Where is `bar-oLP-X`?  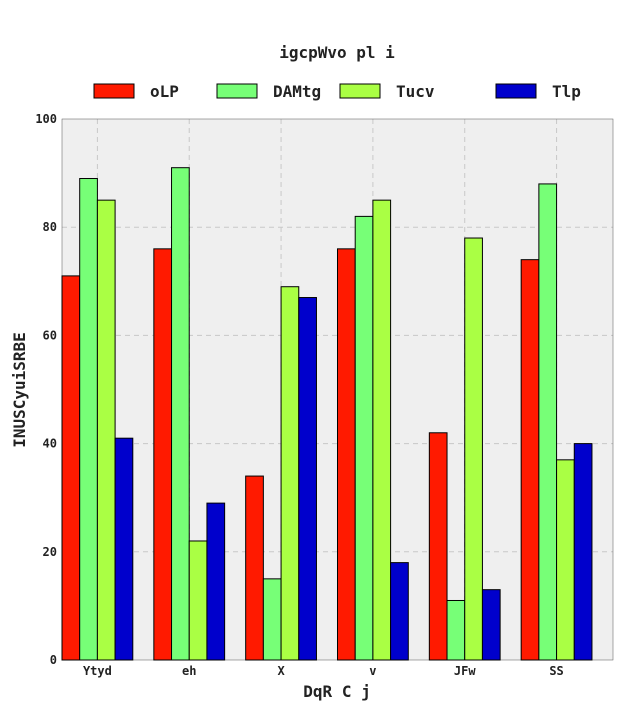 bar-oLP-X is located at coordinates (254, 568).